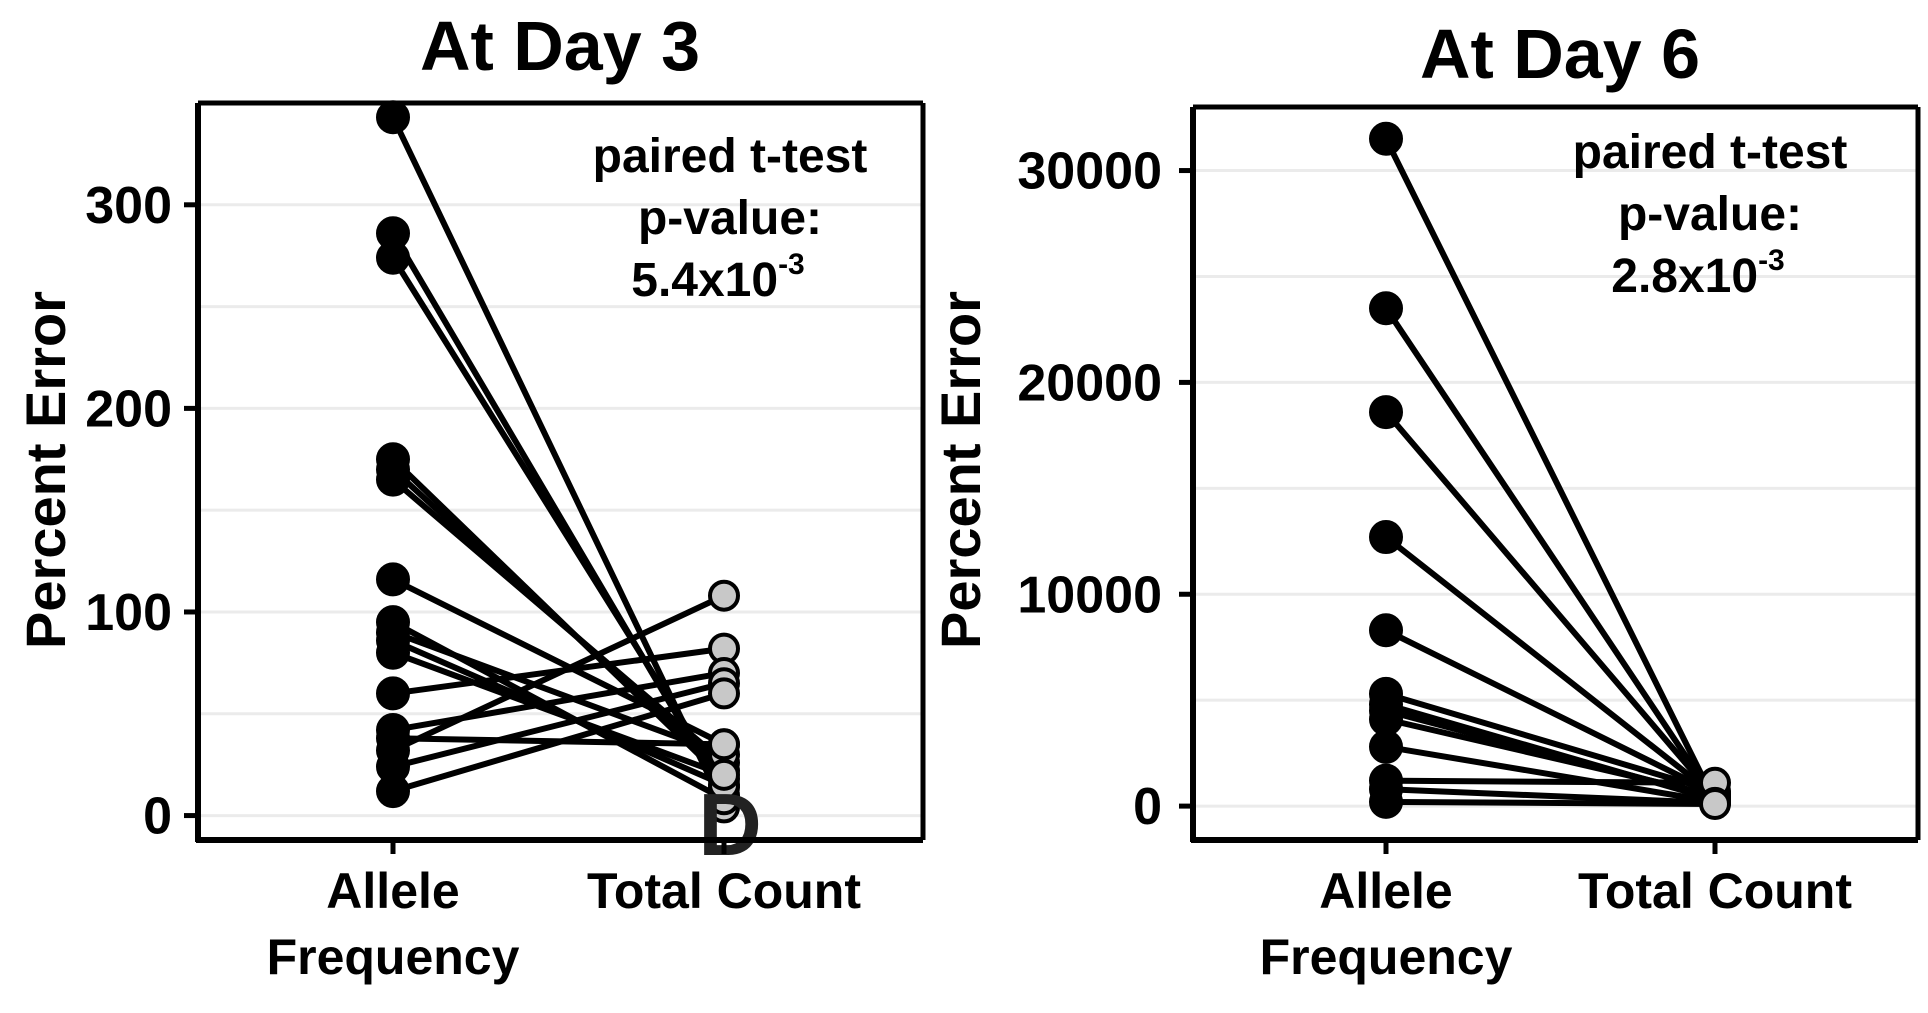 The height and width of the screenshot is (1013, 1928). I want to click on annotation-pvalue: 5.4x10⁻³, so click(718, 277).